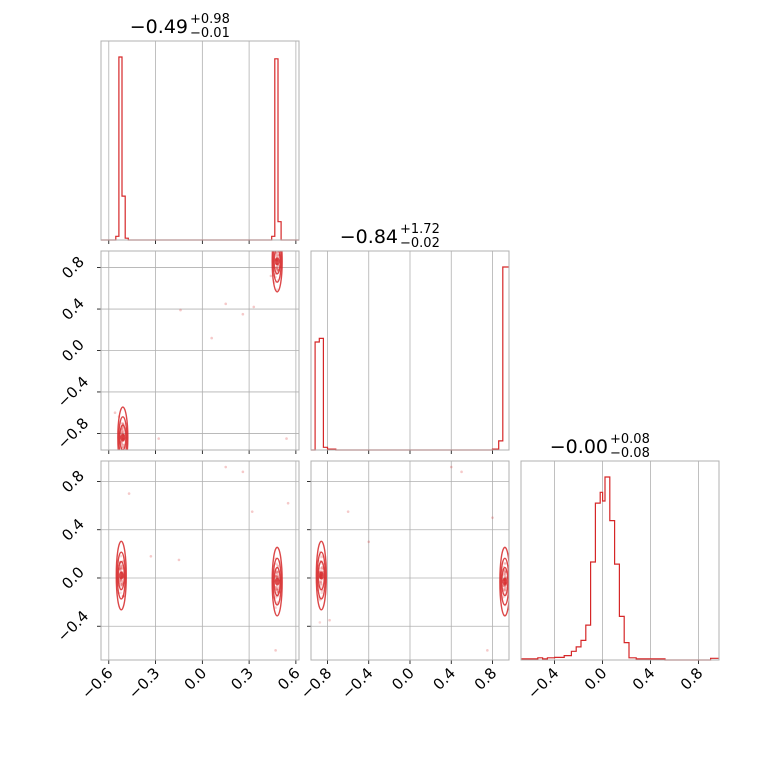 Image resolution: width=760 pixels, height=760 pixels. Describe the element at coordinates (73, 351) in the screenshot. I see `y-tick-label: 0.0` at that location.